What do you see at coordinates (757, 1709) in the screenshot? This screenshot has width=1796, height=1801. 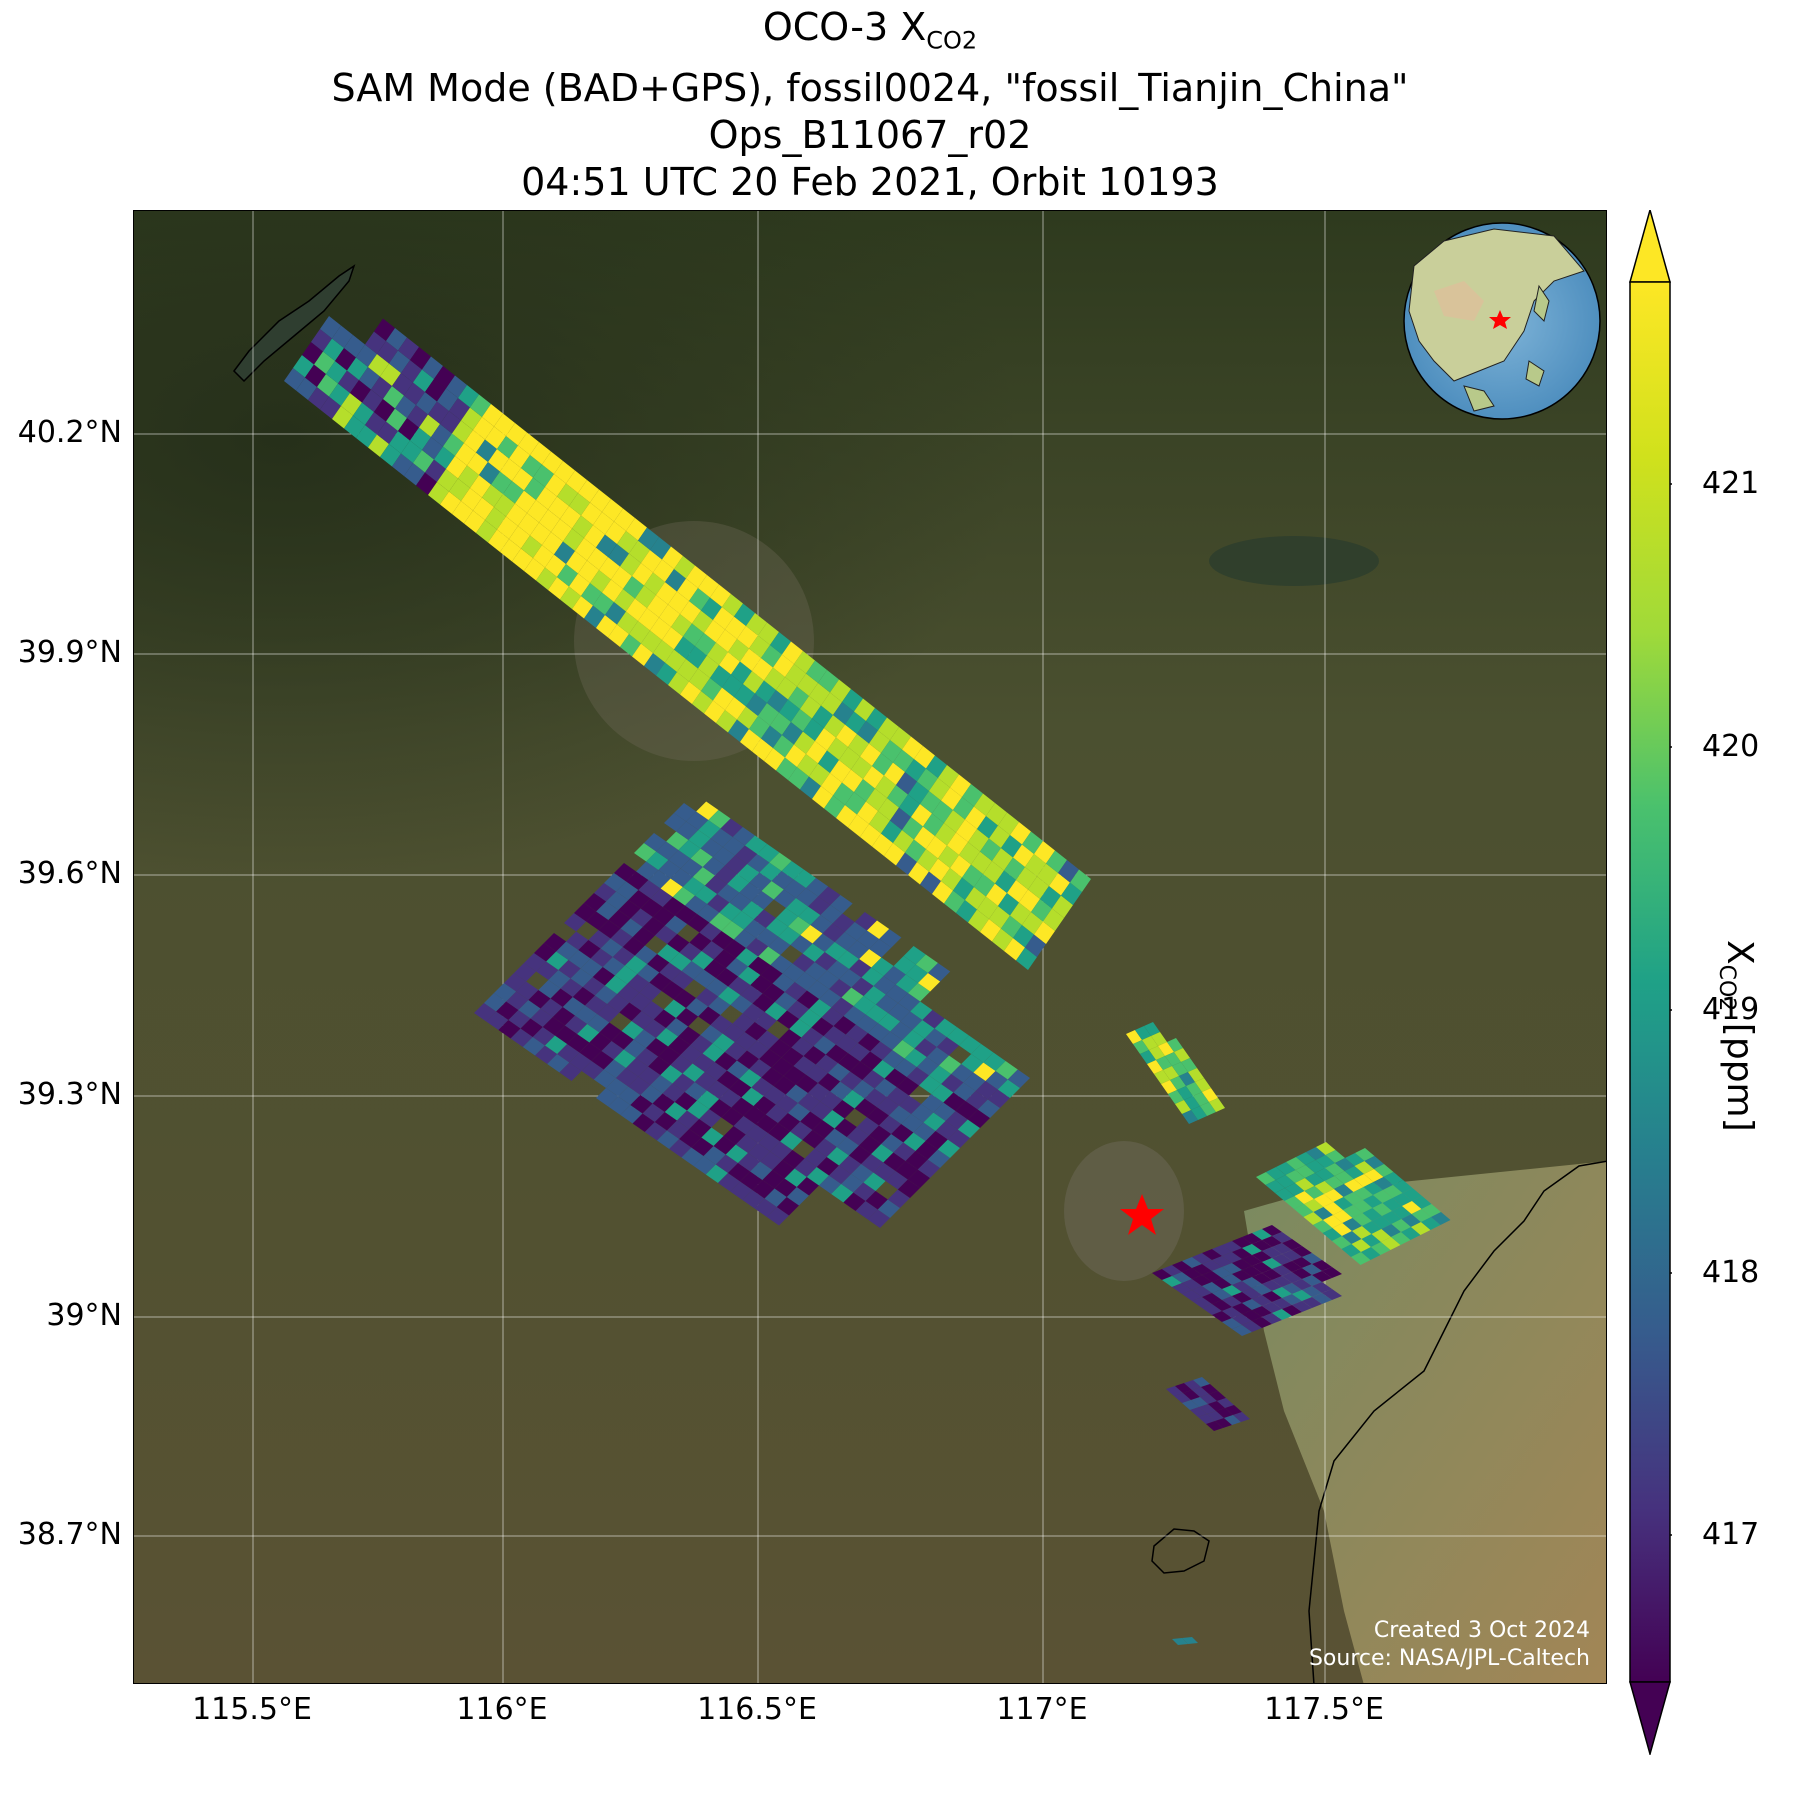 I see `lon-tick-116.5: 116.5°E` at bounding box center [757, 1709].